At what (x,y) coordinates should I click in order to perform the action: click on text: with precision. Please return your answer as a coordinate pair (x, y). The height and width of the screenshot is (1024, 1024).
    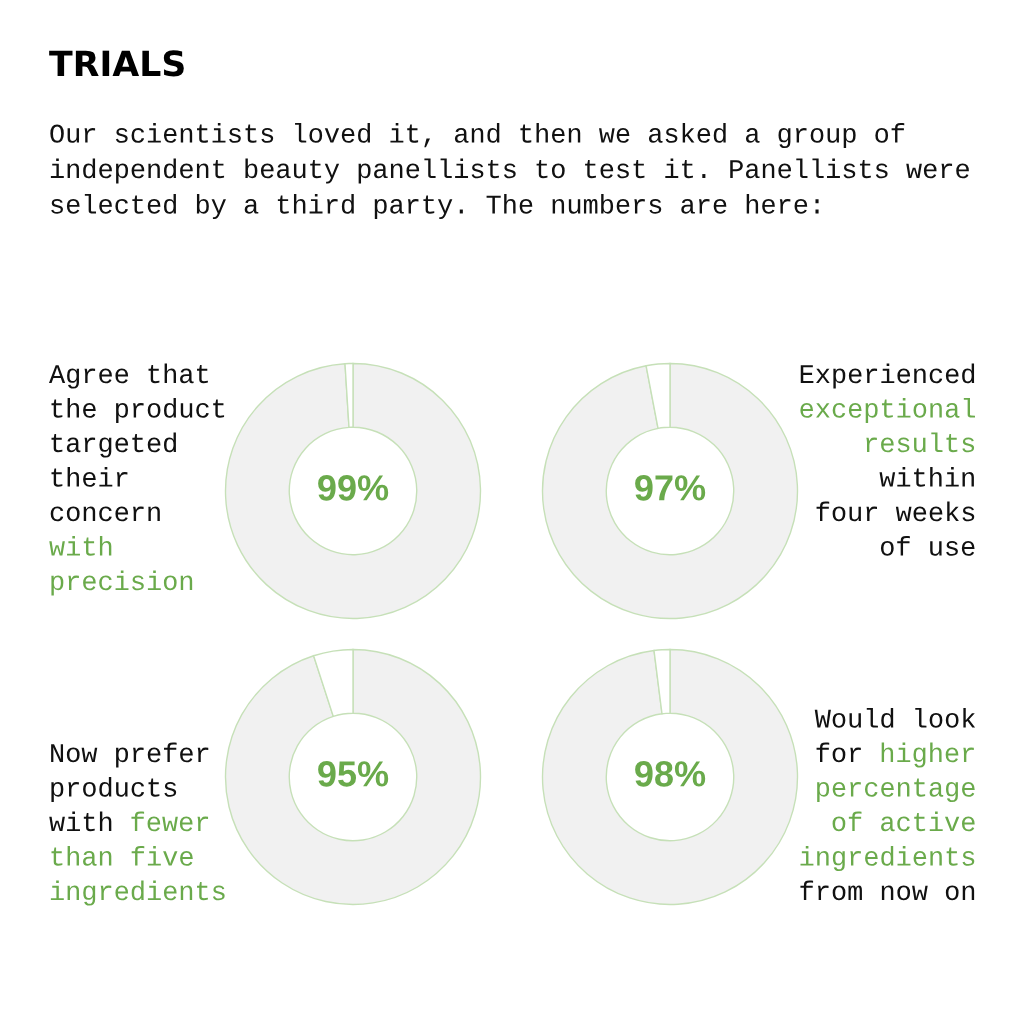
    Looking at the image, I should click on (121, 565).